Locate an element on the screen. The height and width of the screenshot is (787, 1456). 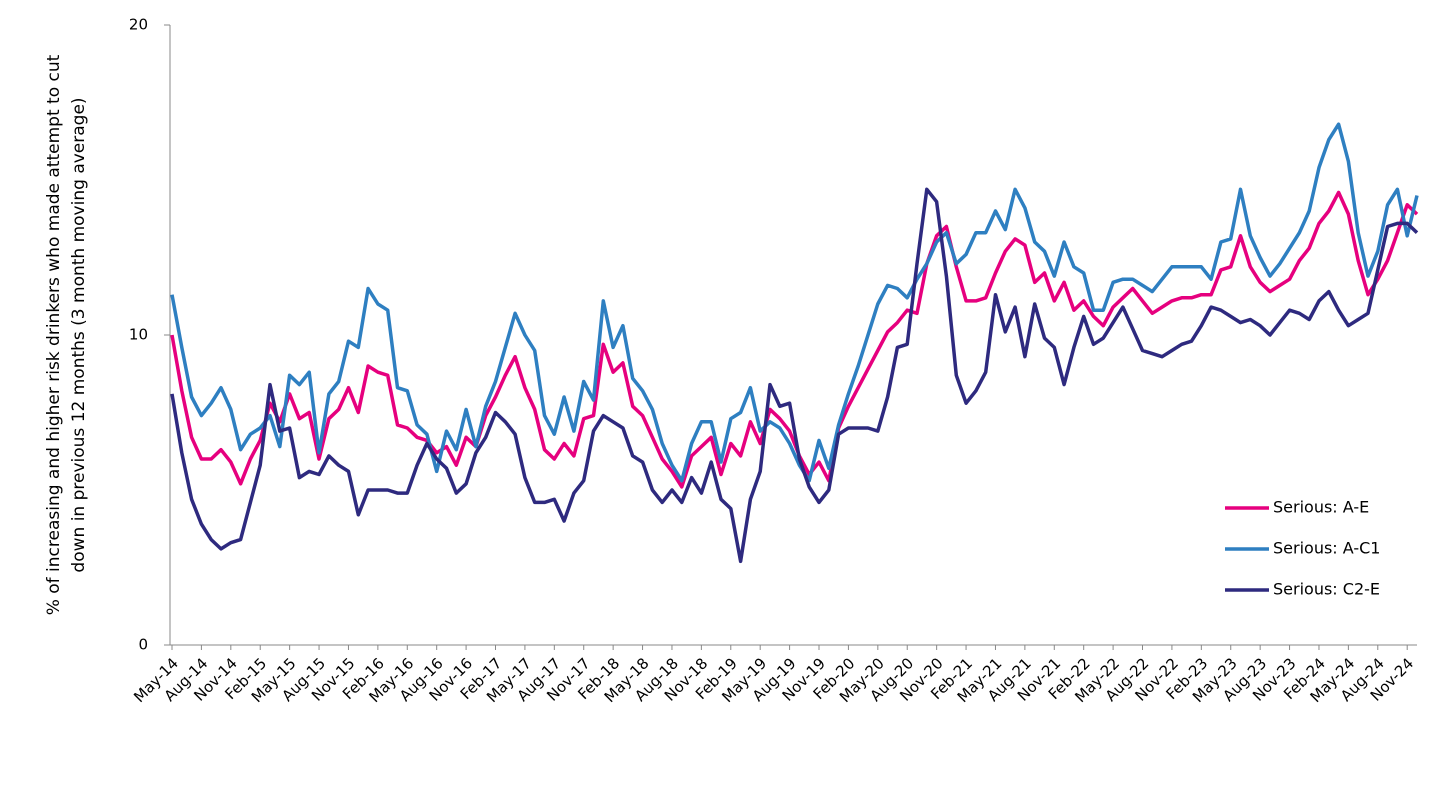
y-tick-label: 0 is located at coordinates (143, 645).